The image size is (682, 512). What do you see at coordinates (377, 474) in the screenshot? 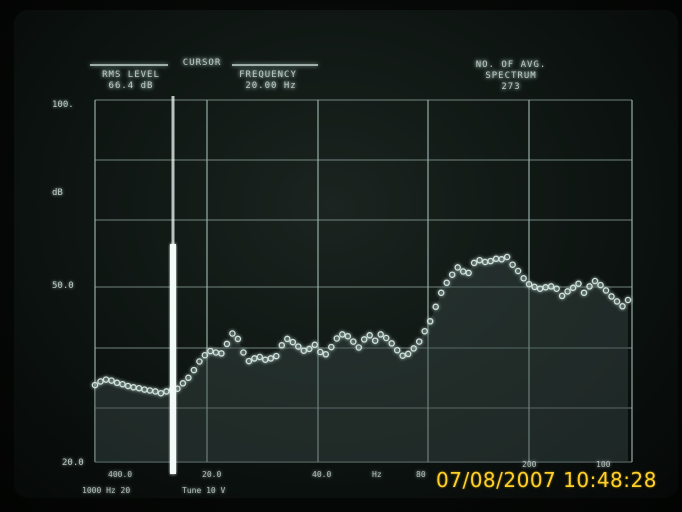
I see `x-tick-label-4: Hz` at bounding box center [377, 474].